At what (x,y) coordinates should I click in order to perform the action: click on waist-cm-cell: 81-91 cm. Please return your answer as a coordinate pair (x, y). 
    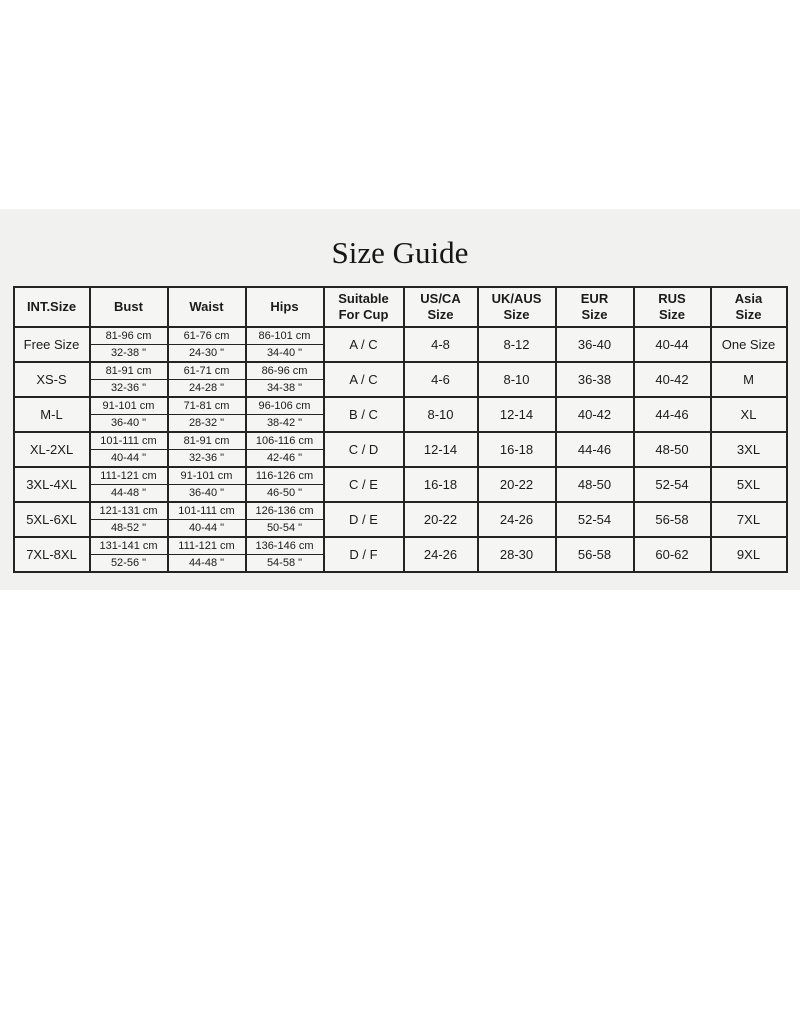
    Looking at the image, I should click on (206, 440).